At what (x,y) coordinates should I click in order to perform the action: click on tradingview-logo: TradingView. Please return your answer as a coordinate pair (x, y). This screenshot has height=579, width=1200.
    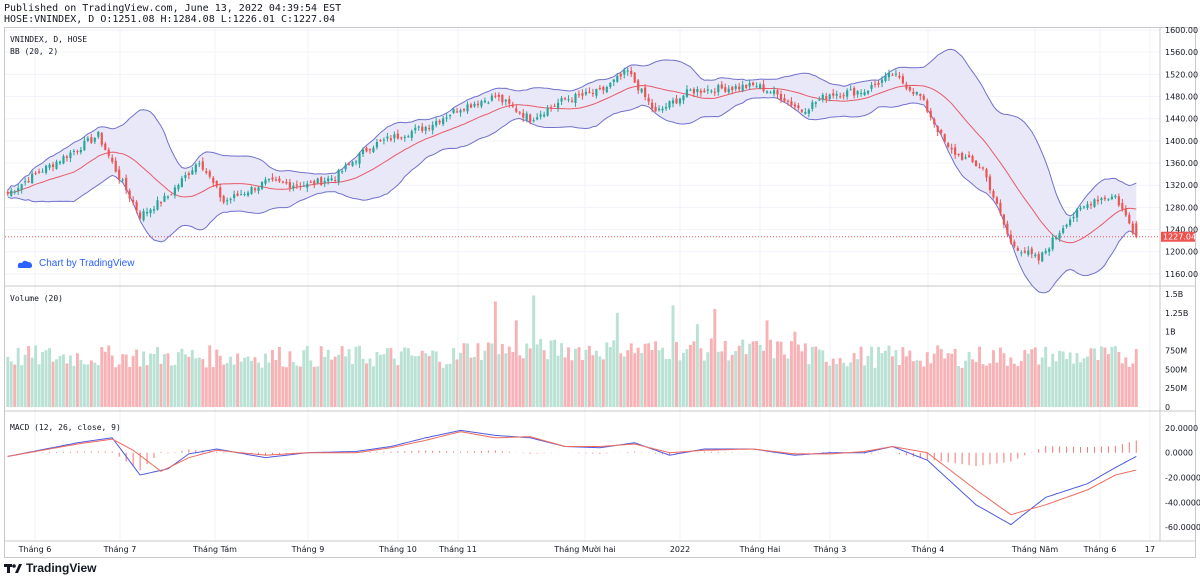
    Looking at the image, I should click on (50, 568).